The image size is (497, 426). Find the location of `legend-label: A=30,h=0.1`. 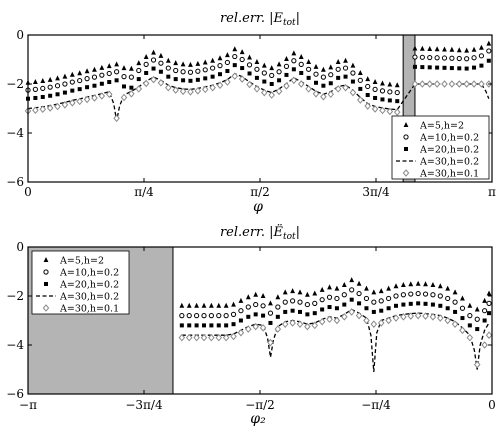

legend-label: A=30,h=0.1 is located at coordinates (449, 174).